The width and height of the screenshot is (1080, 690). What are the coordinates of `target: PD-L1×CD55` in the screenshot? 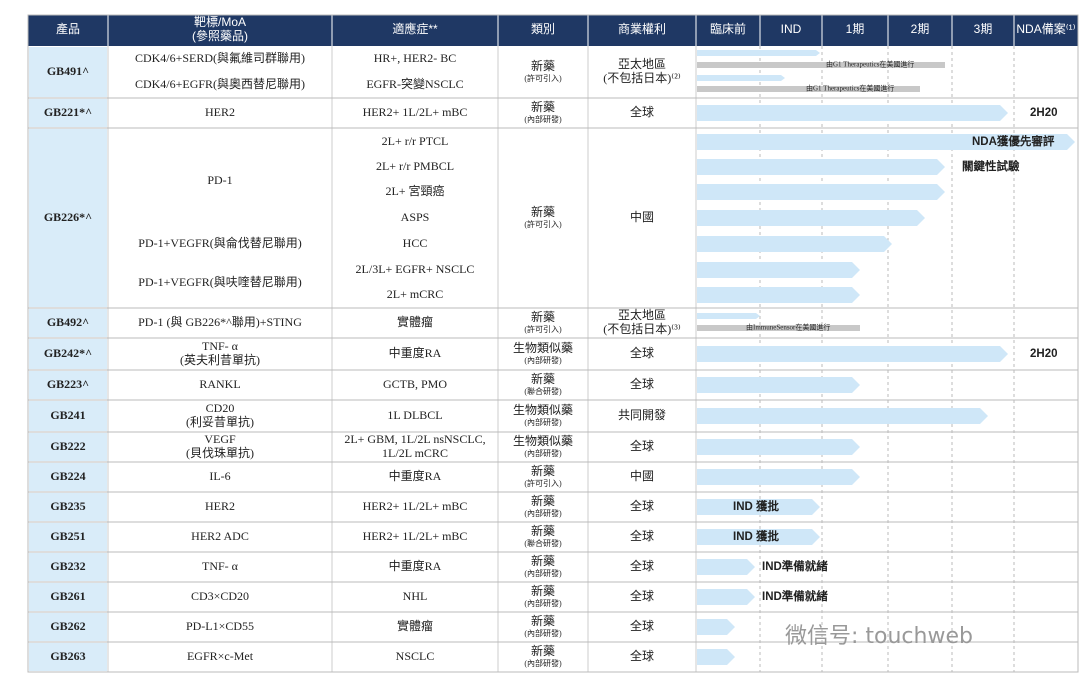 It's located at (220, 626).